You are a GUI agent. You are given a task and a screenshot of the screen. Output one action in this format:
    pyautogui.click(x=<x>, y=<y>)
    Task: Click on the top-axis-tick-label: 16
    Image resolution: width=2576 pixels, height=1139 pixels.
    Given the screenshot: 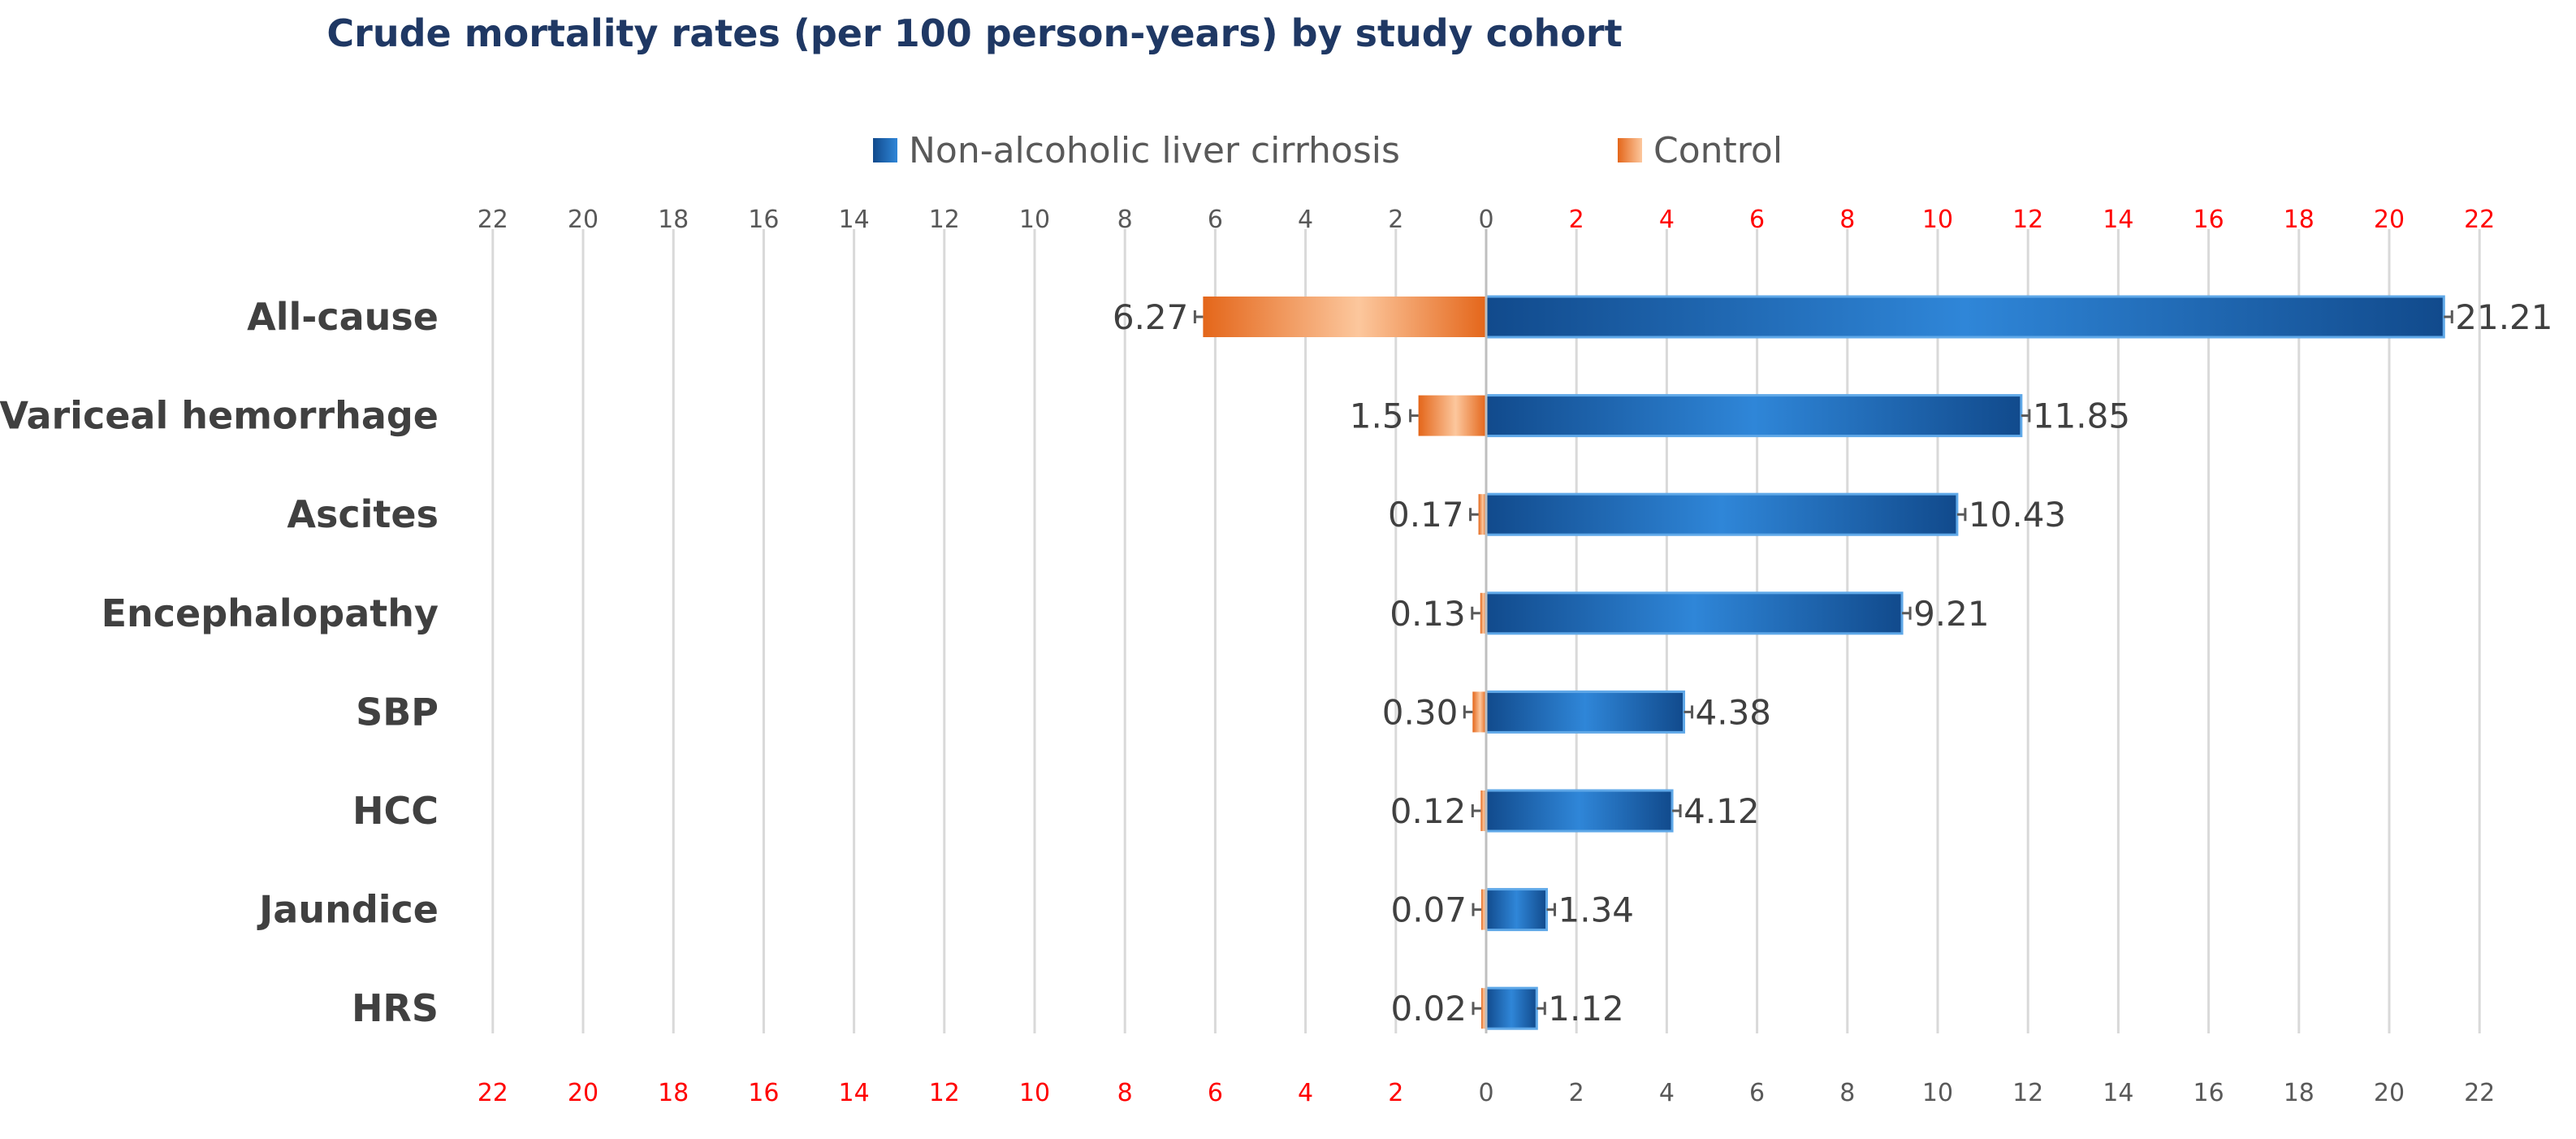 What is the action you would take?
    pyautogui.click(x=2208, y=220)
    